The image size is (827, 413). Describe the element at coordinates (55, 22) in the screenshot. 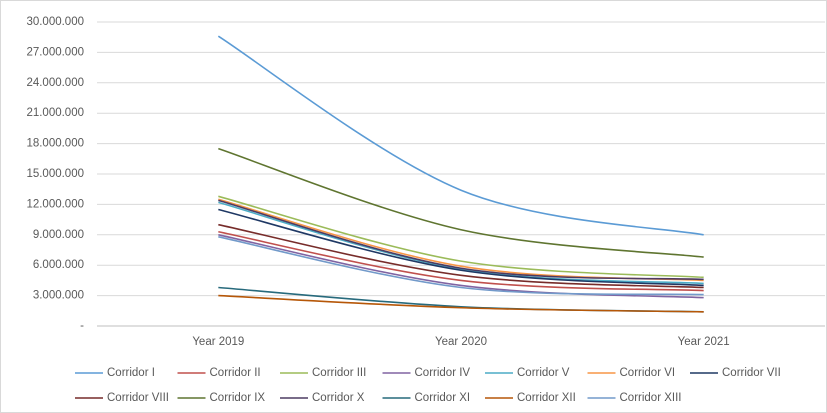

I see `y-tick-label: 30.000.000` at that location.